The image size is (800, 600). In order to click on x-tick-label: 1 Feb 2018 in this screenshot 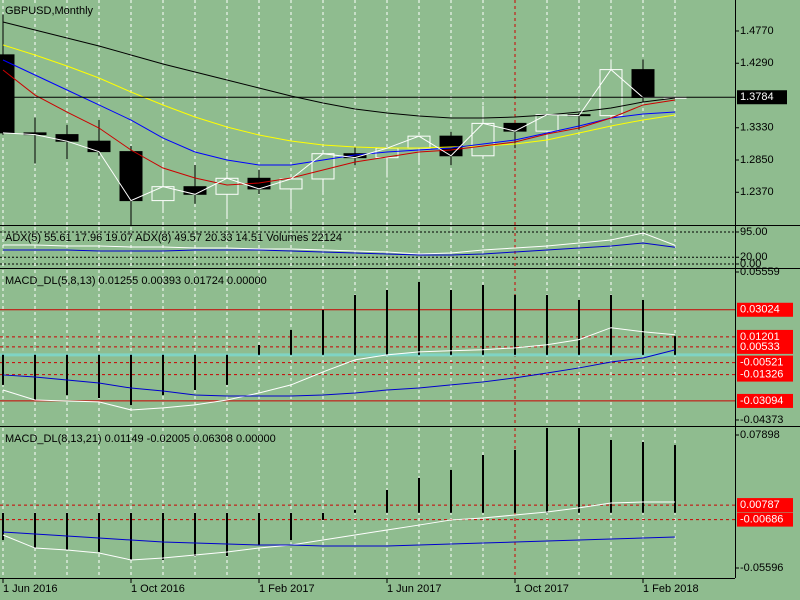, I will do `click(671, 589)`.